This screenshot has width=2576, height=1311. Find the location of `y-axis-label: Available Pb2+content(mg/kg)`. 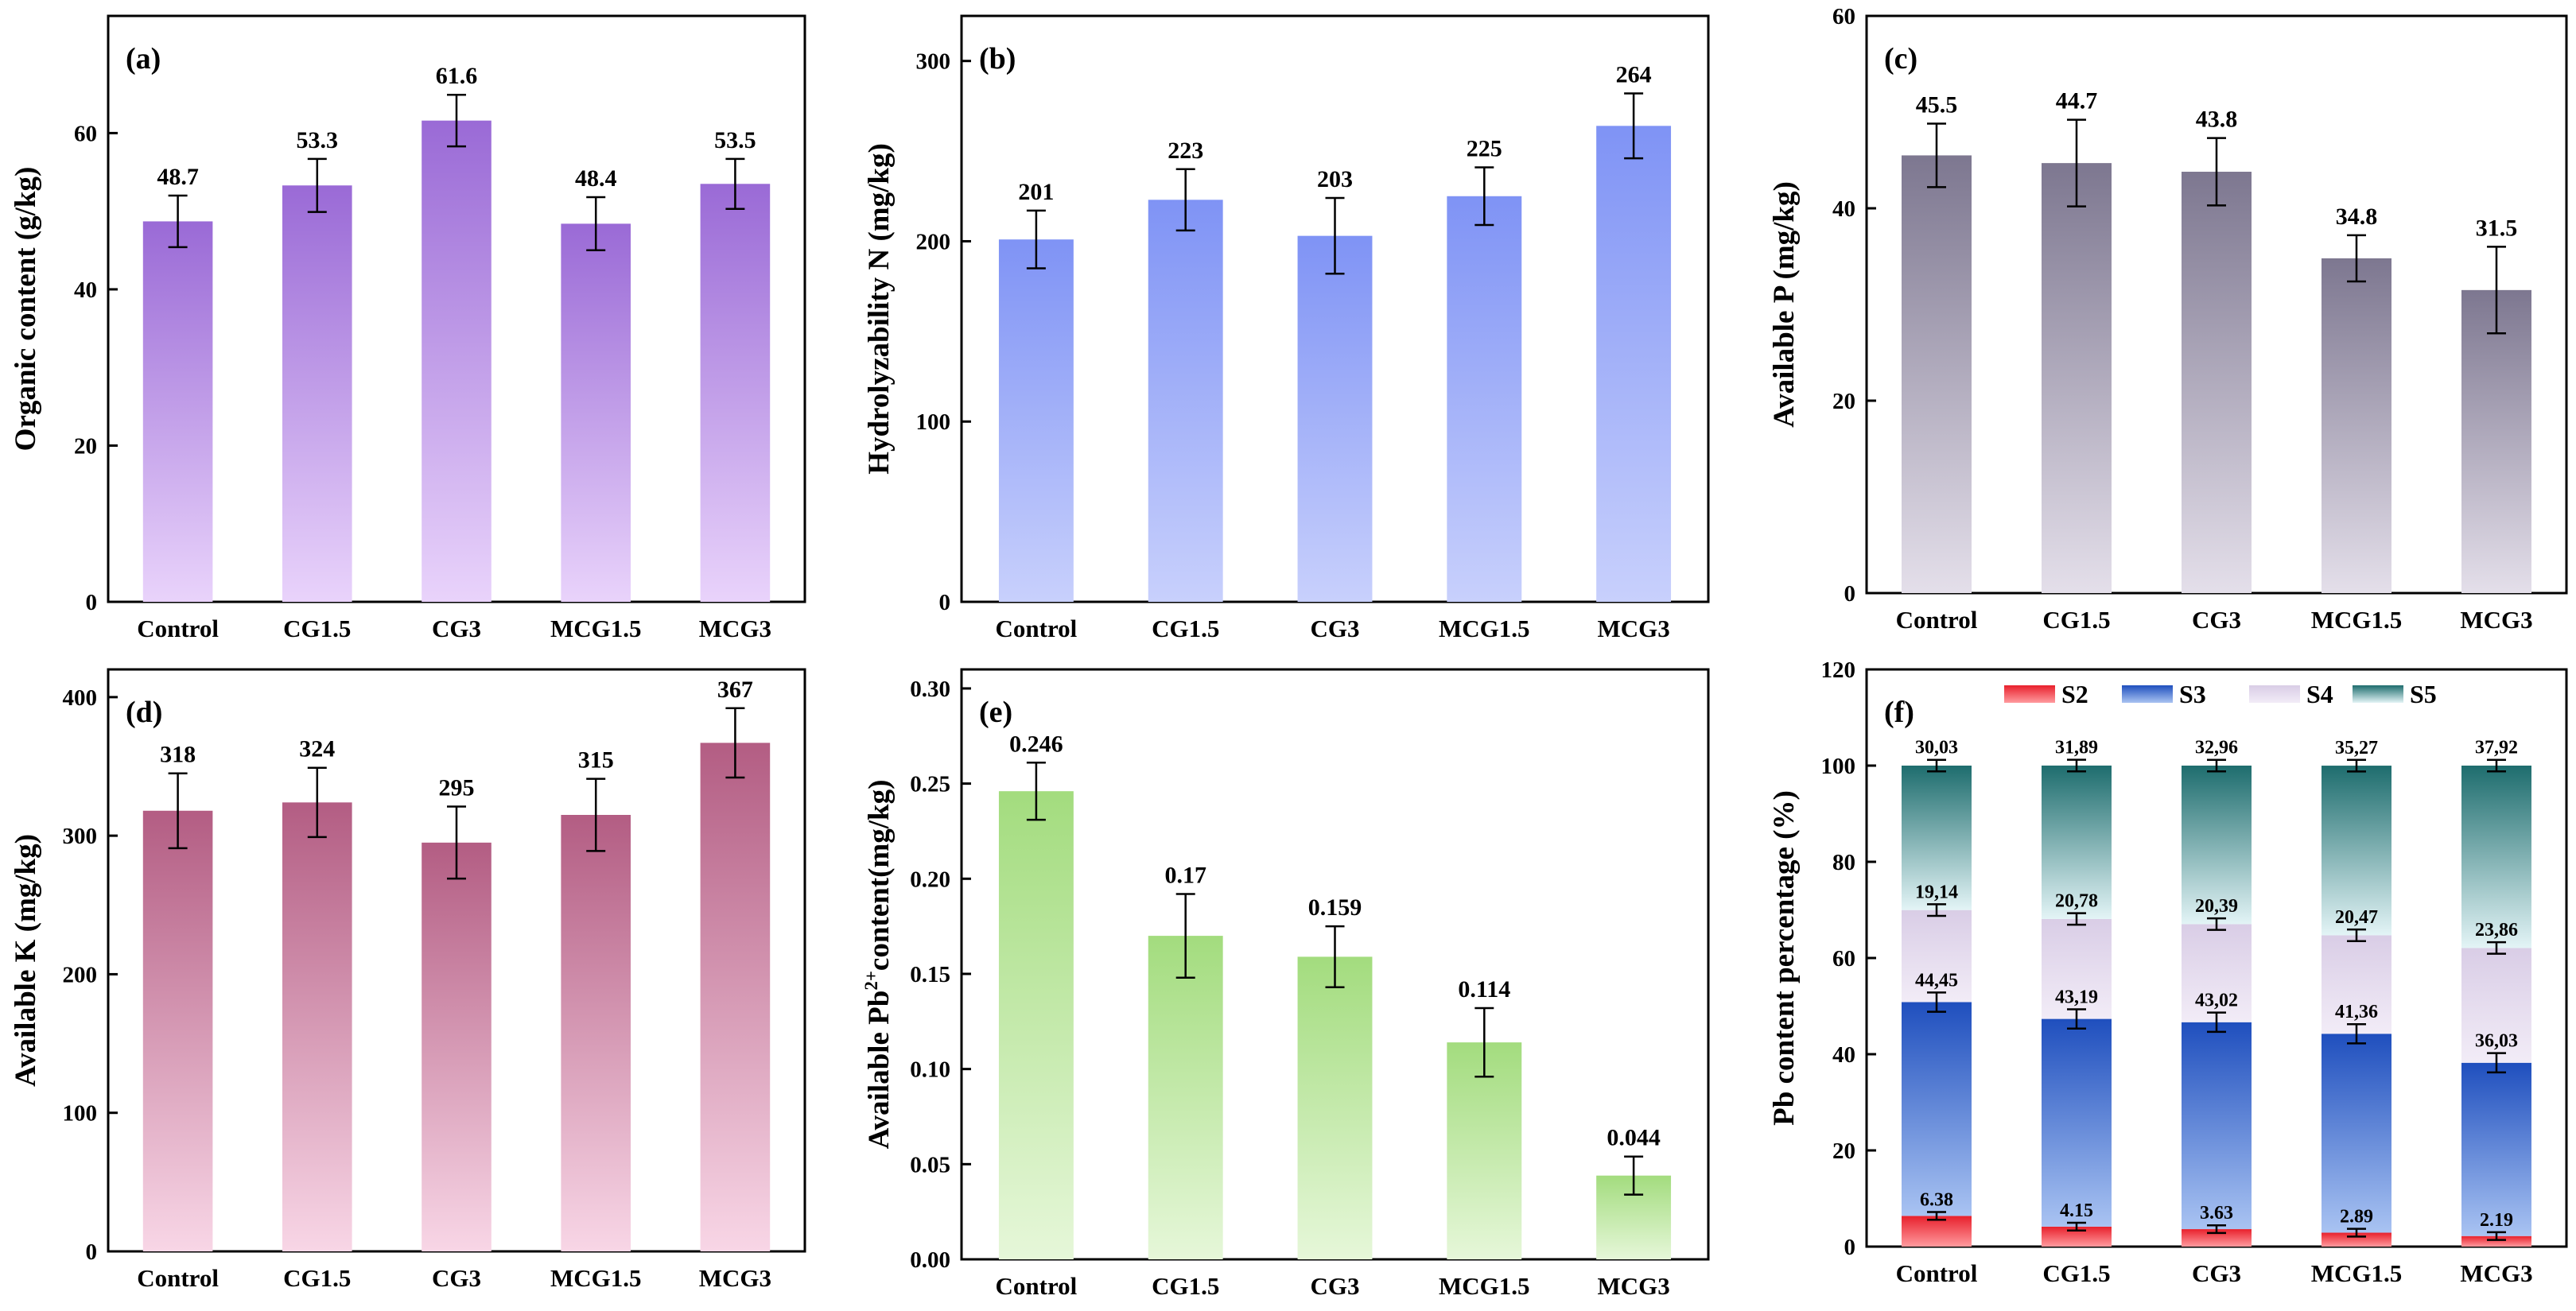

y-axis-label: Available Pb2+content(mg/kg) is located at coordinates (878, 965).